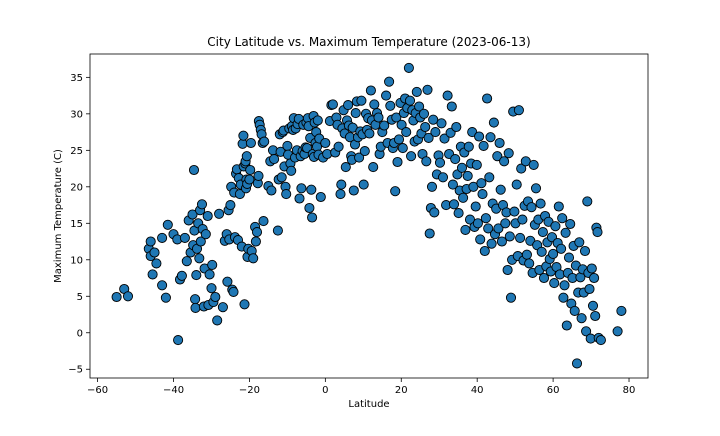 This screenshot has height=436, width=720. What do you see at coordinates (58, 216) in the screenshot?
I see `y-axis-label: Maximum Temperature (C)` at bounding box center [58, 216].